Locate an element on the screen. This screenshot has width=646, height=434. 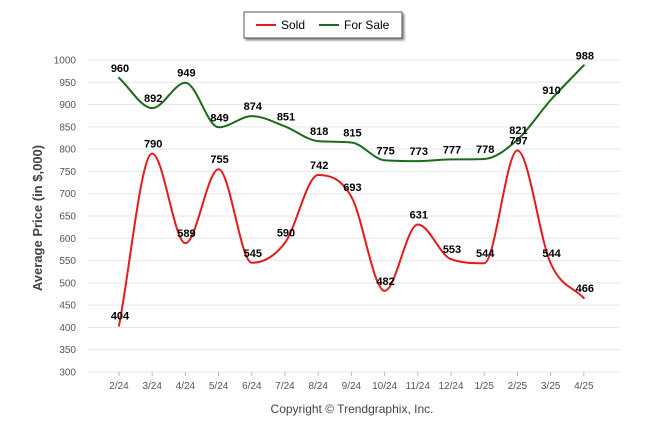
legend-label-sold: Sold is located at coordinates (293, 25).